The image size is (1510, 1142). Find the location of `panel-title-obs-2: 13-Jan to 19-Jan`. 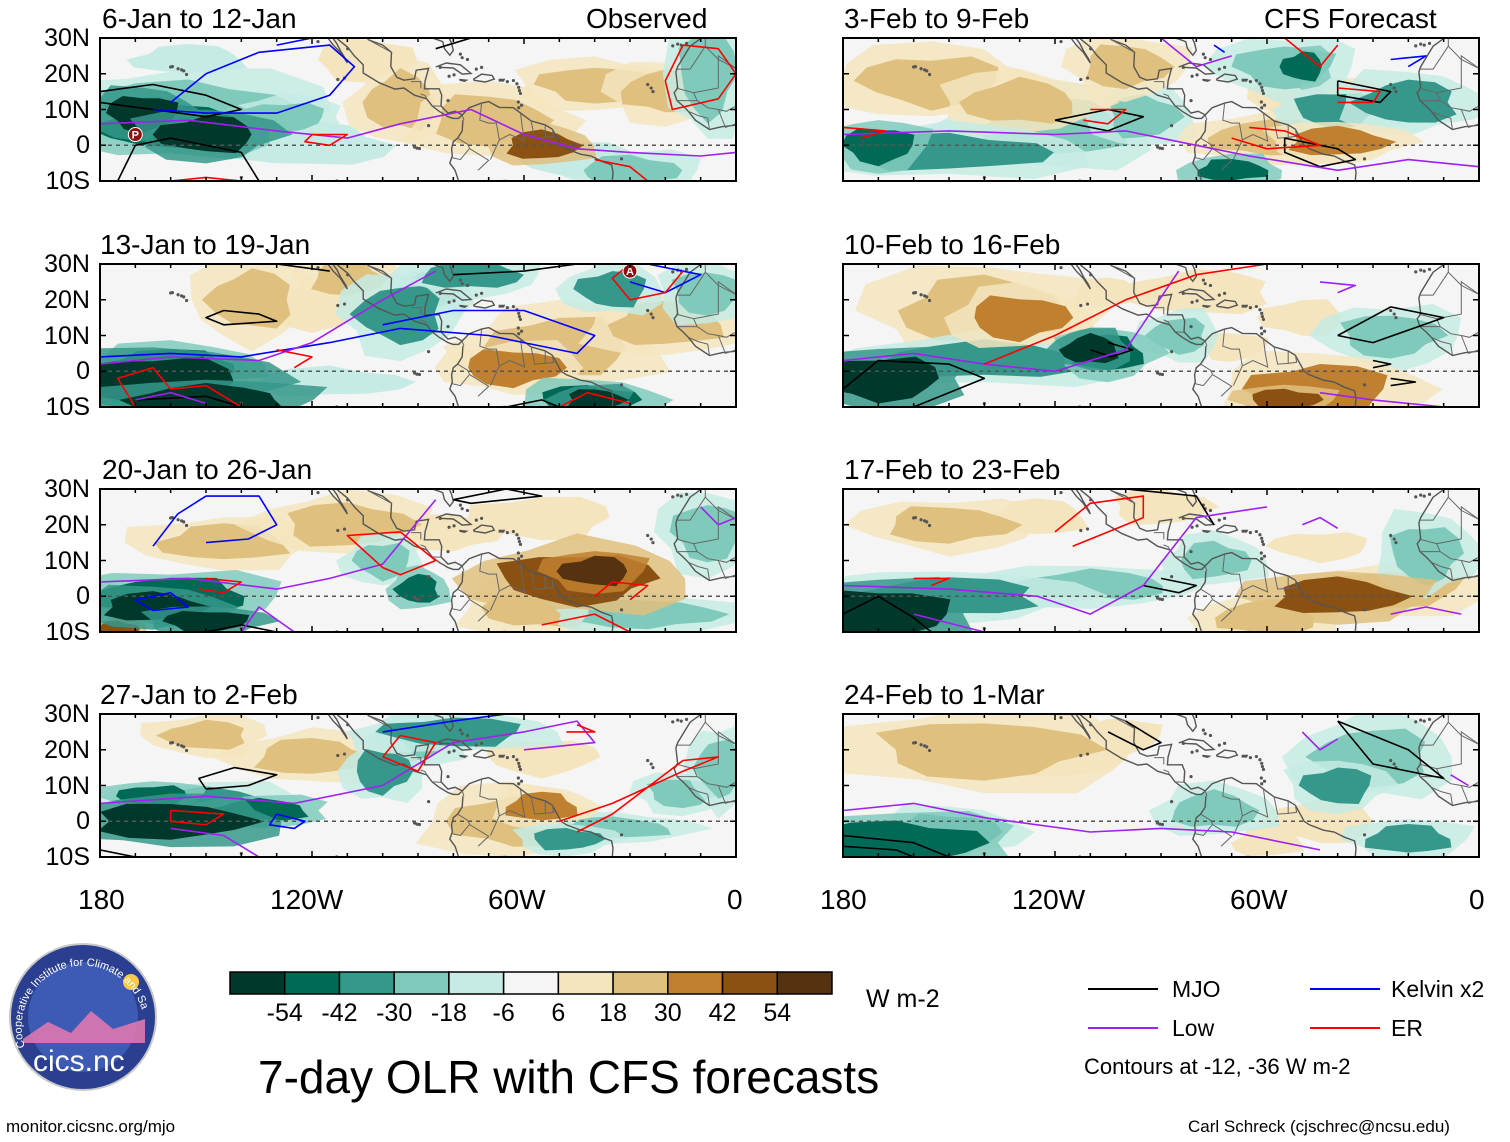

panel-title-obs-2: 13-Jan to 19-Jan is located at coordinates (205, 244).